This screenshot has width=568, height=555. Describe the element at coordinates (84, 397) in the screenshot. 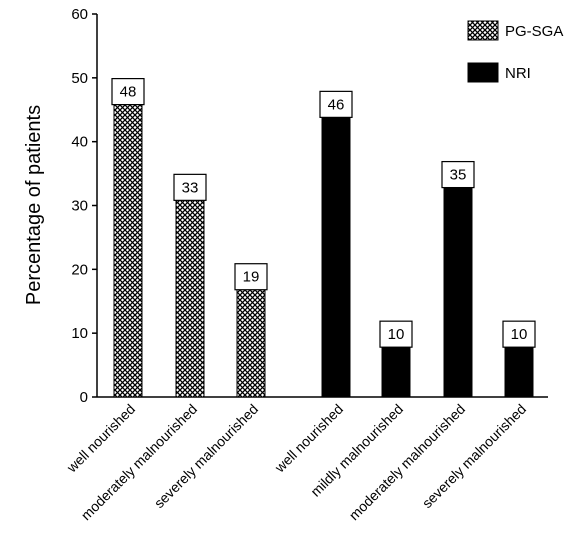

I see `y-tick-label: 0` at that location.